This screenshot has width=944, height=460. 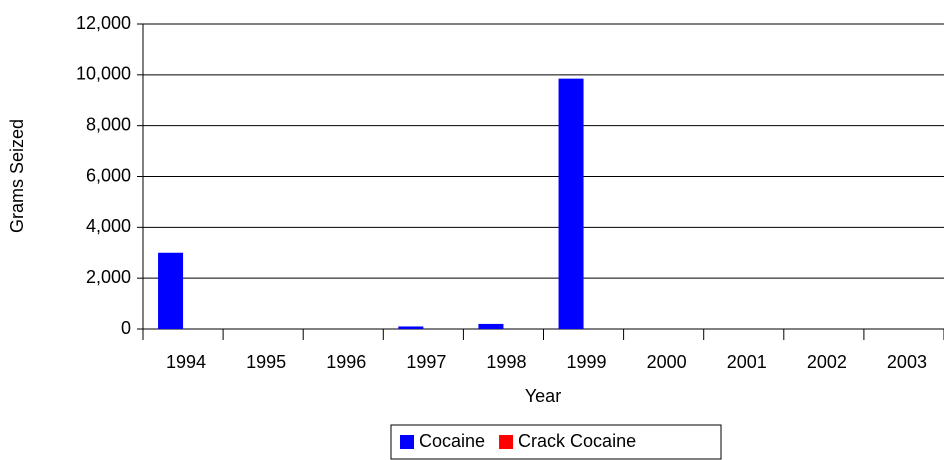 What do you see at coordinates (108, 175) in the screenshot?
I see `y-tick-label: 6,000` at bounding box center [108, 175].